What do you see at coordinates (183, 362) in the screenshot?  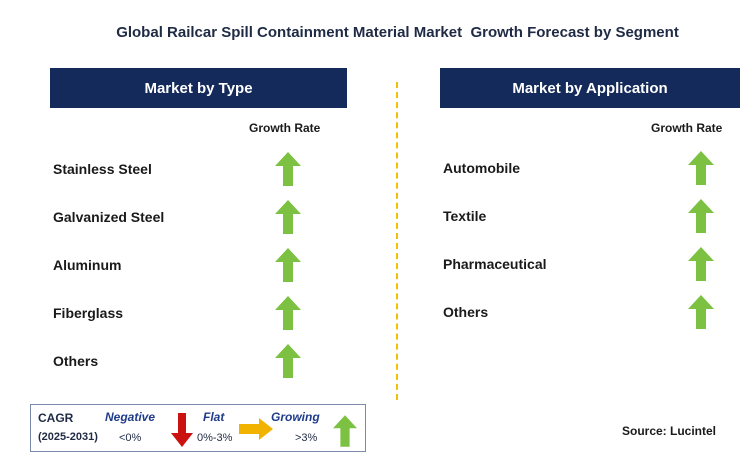 I see `type-row-others: Others` at bounding box center [183, 362].